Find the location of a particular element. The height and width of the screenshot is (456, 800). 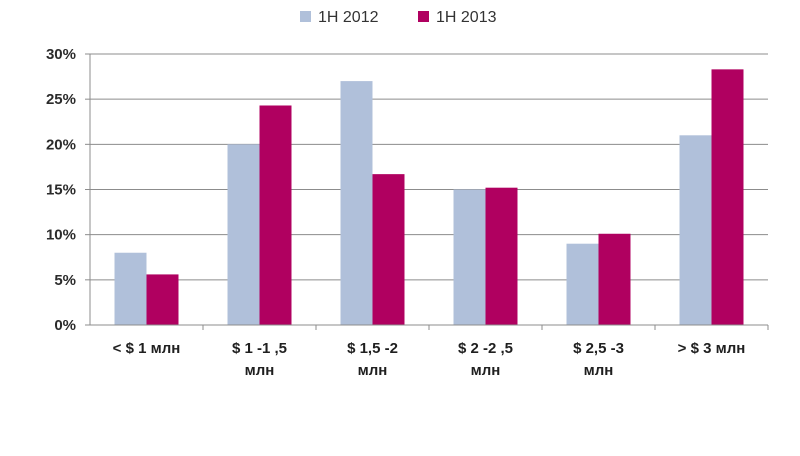

legend-label-0: 1H 2012 is located at coordinates (348, 17).